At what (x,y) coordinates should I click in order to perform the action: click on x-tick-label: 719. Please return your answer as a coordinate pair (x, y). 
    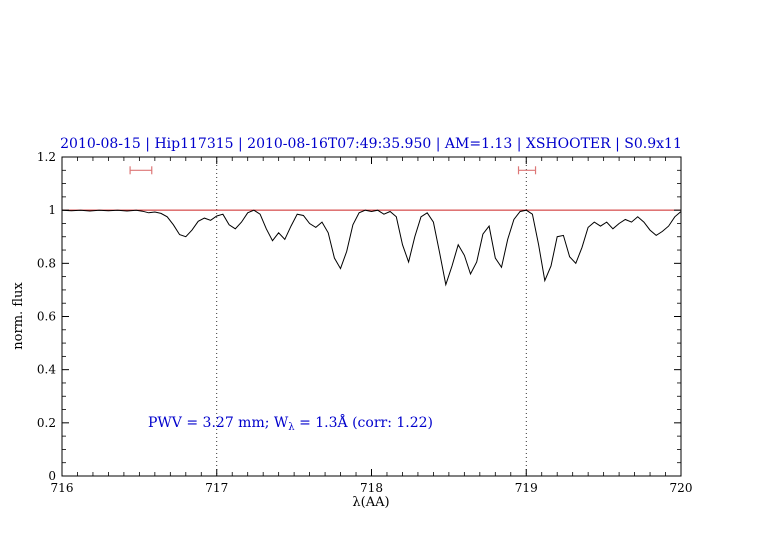
    Looking at the image, I should click on (526, 488).